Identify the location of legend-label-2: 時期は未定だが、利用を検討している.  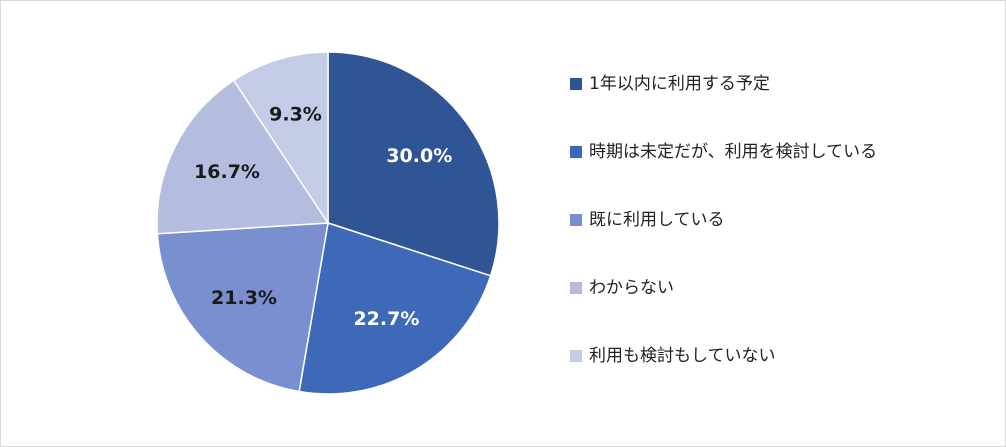
(733, 152).